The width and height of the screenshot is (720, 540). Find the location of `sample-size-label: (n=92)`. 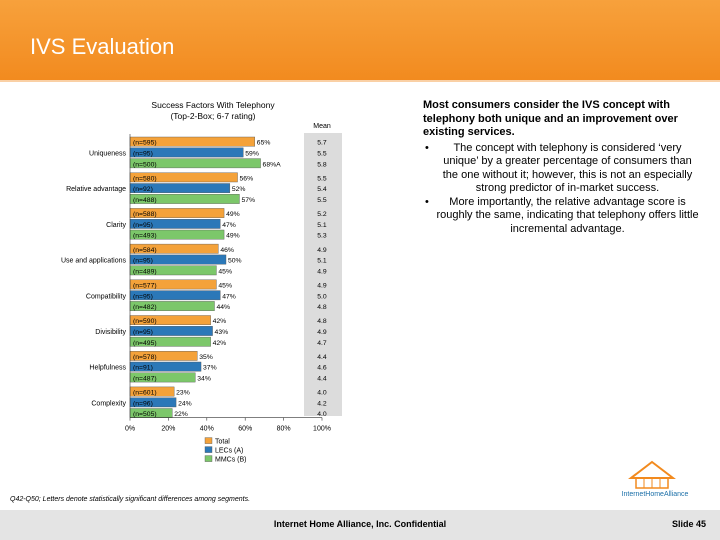

sample-size-label: (n=92) is located at coordinates (143, 189).